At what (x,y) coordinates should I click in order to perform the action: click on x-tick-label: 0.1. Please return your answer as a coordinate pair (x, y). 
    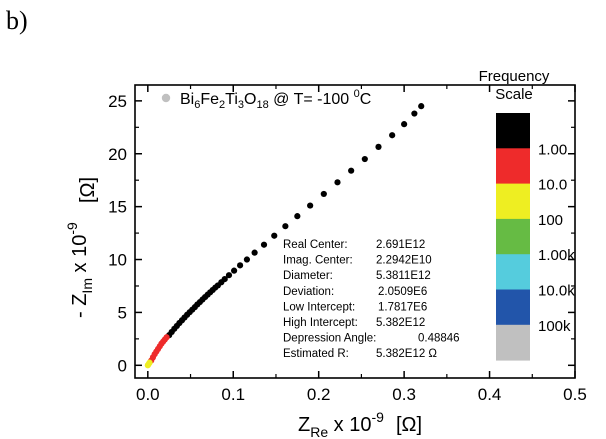
    Looking at the image, I should click on (233, 394).